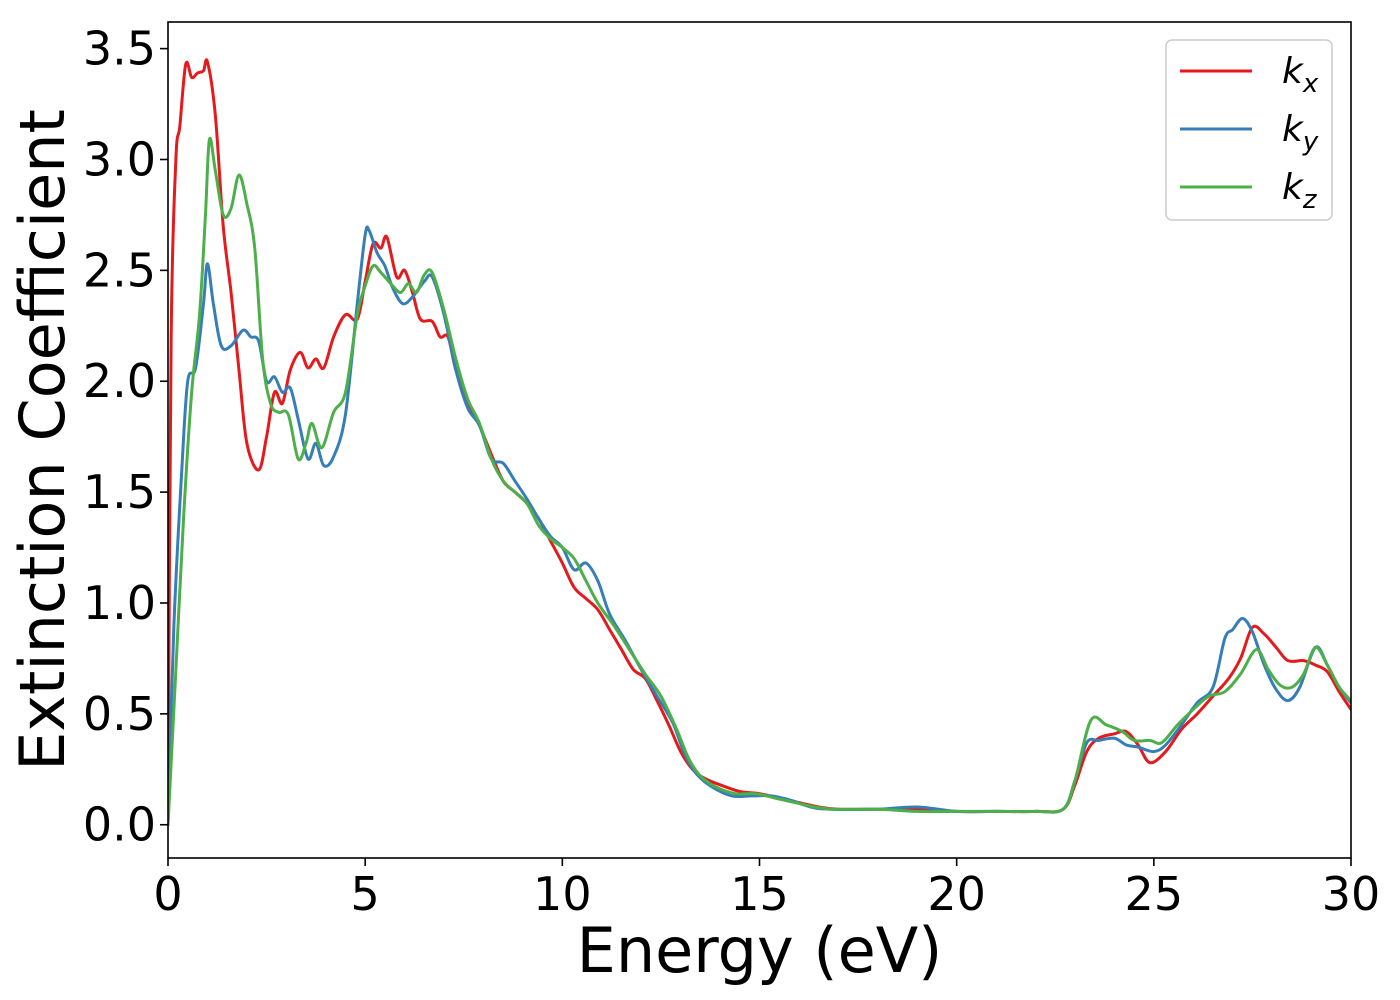 The height and width of the screenshot is (1000, 1400). I want to click on legend-label-subscript: x, so click(1310, 84).